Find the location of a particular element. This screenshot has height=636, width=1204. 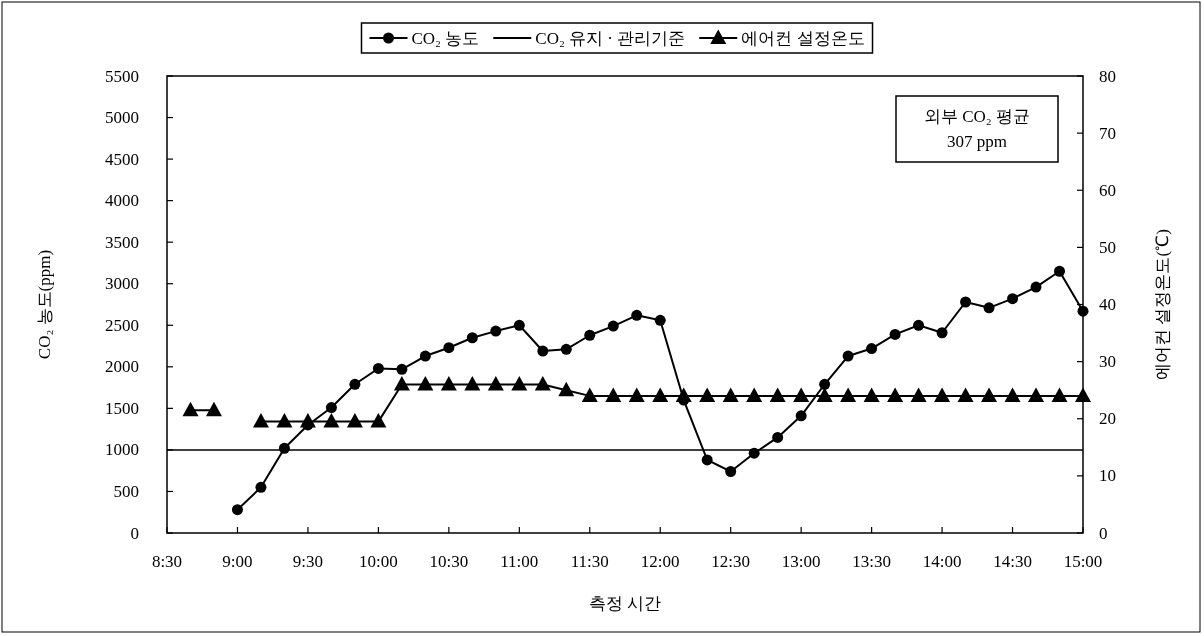

y2-tick-label: 50 is located at coordinates (1107, 247).